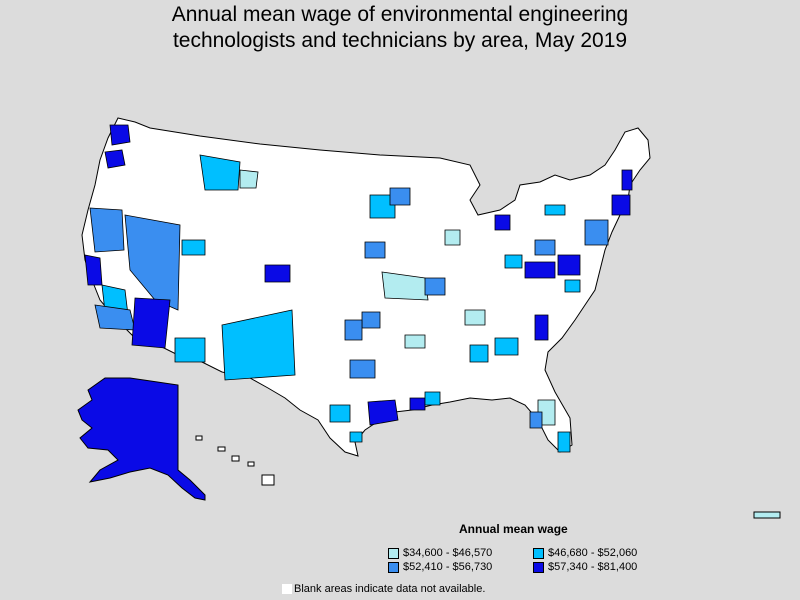 Image resolution: width=800 pixels, height=600 pixels. I want to click on area-va, so click(569, 265).